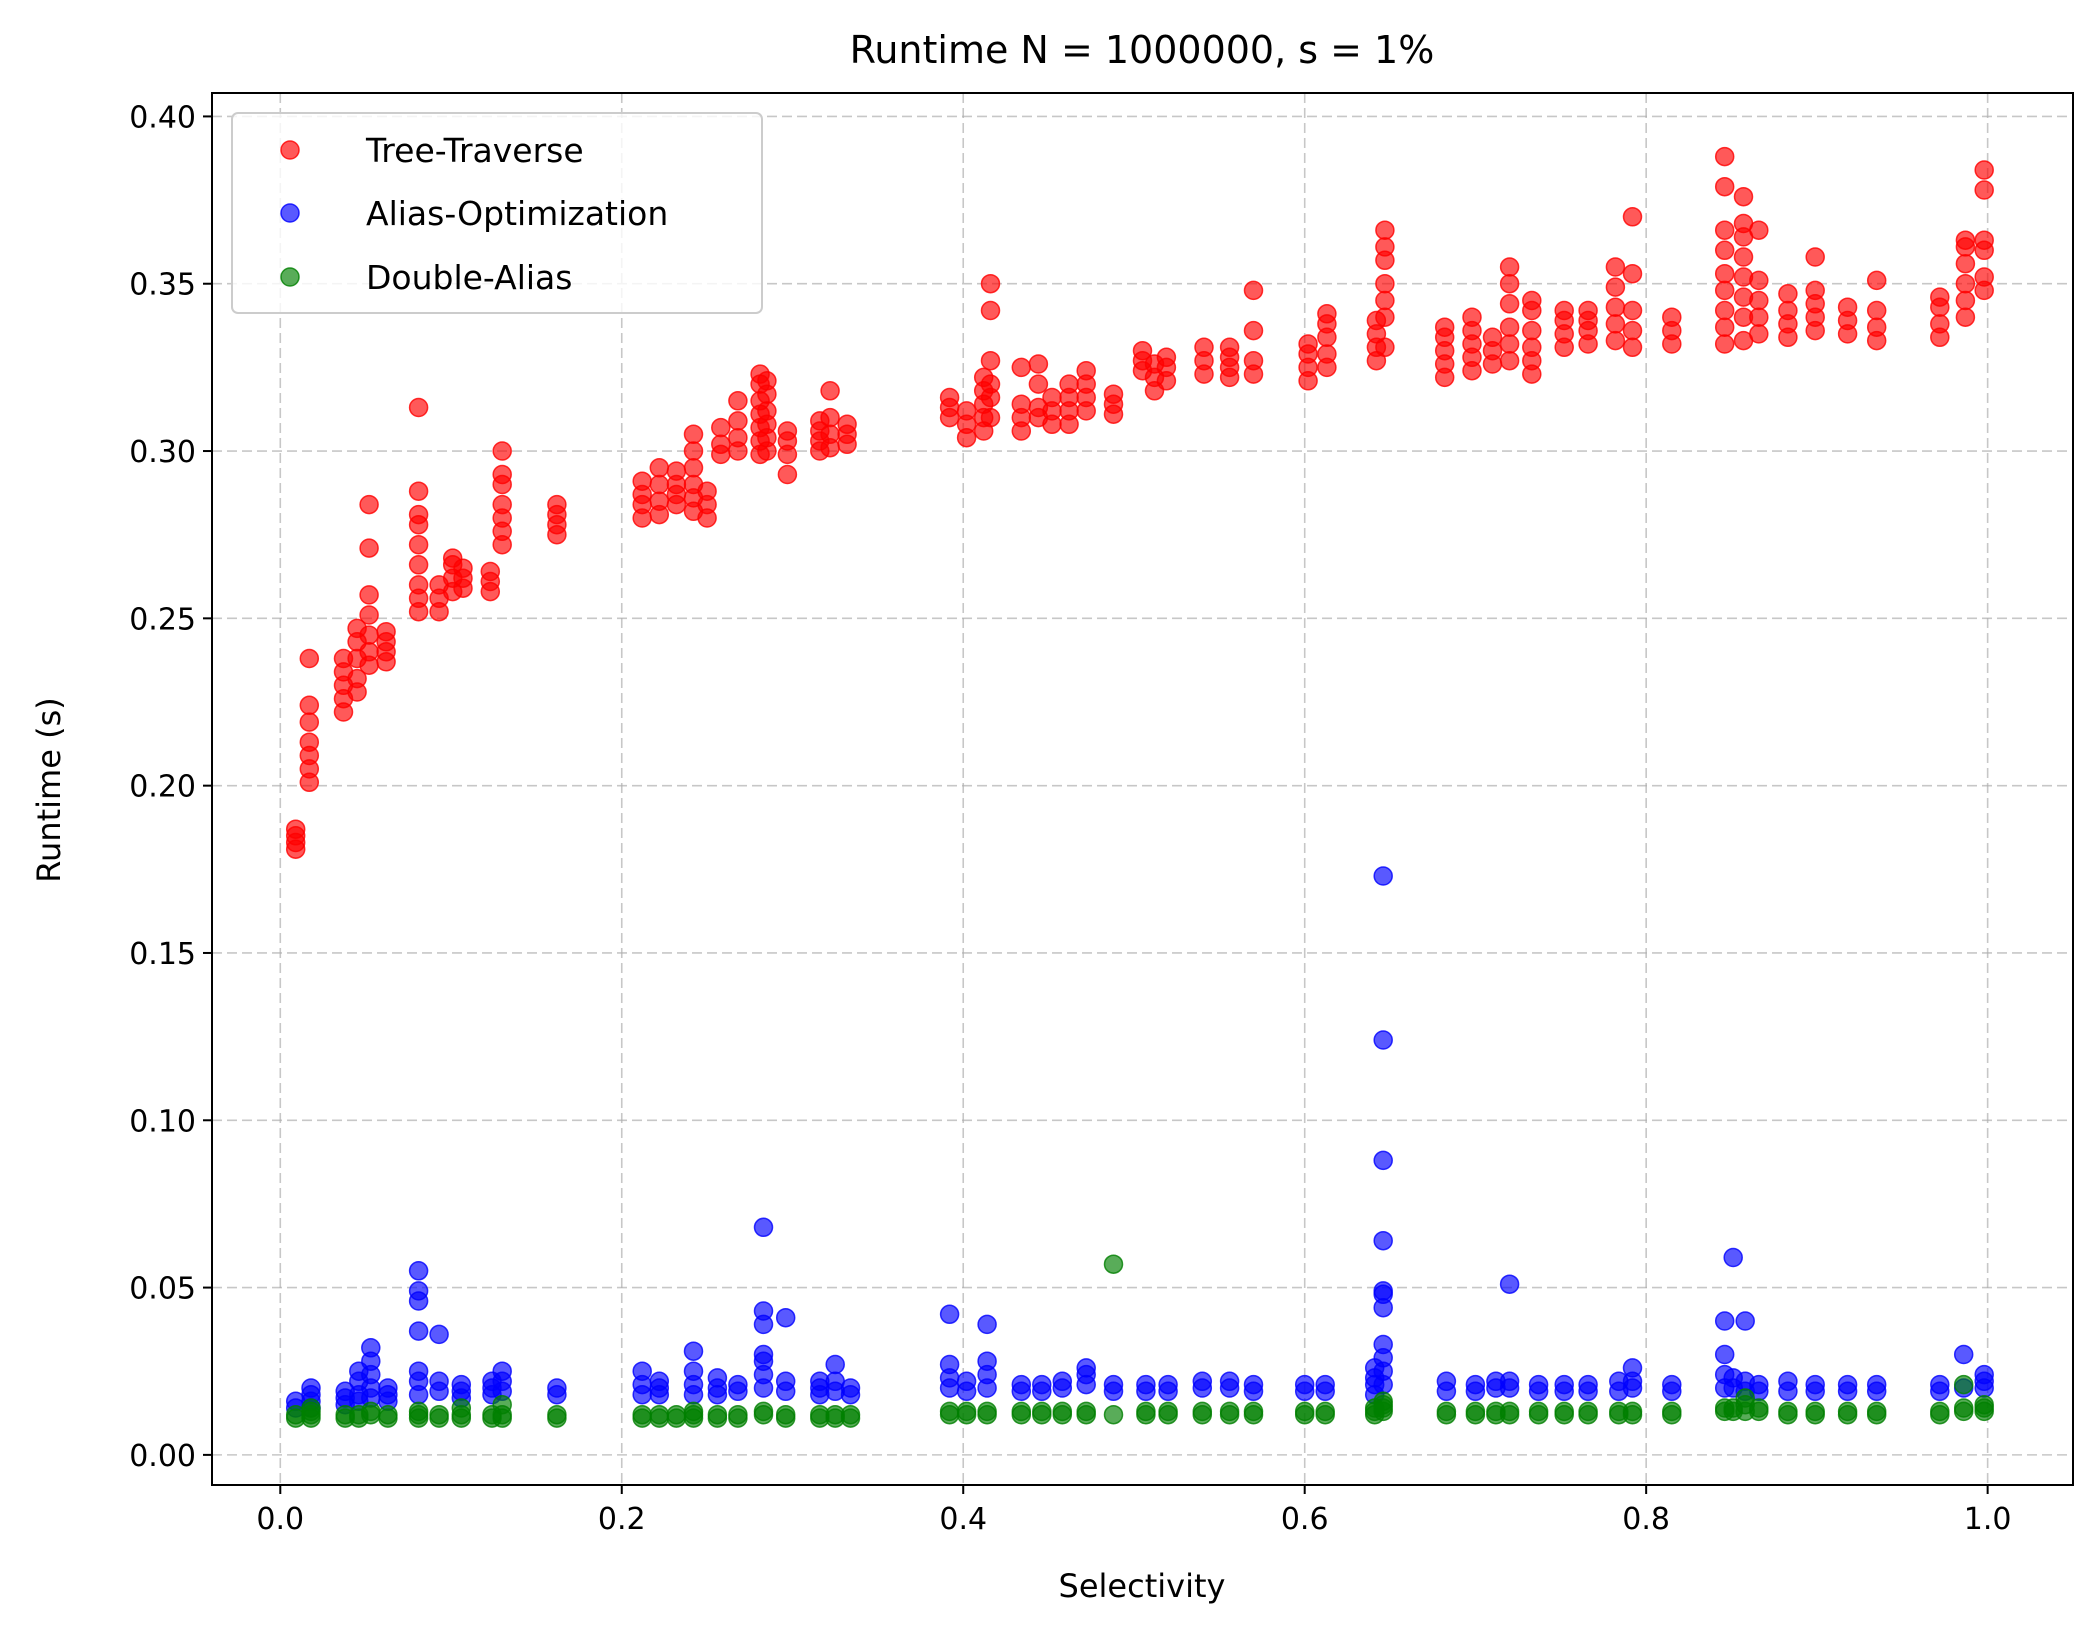  I want to click on legend-marker-alias-optimization, so click(290, 213).